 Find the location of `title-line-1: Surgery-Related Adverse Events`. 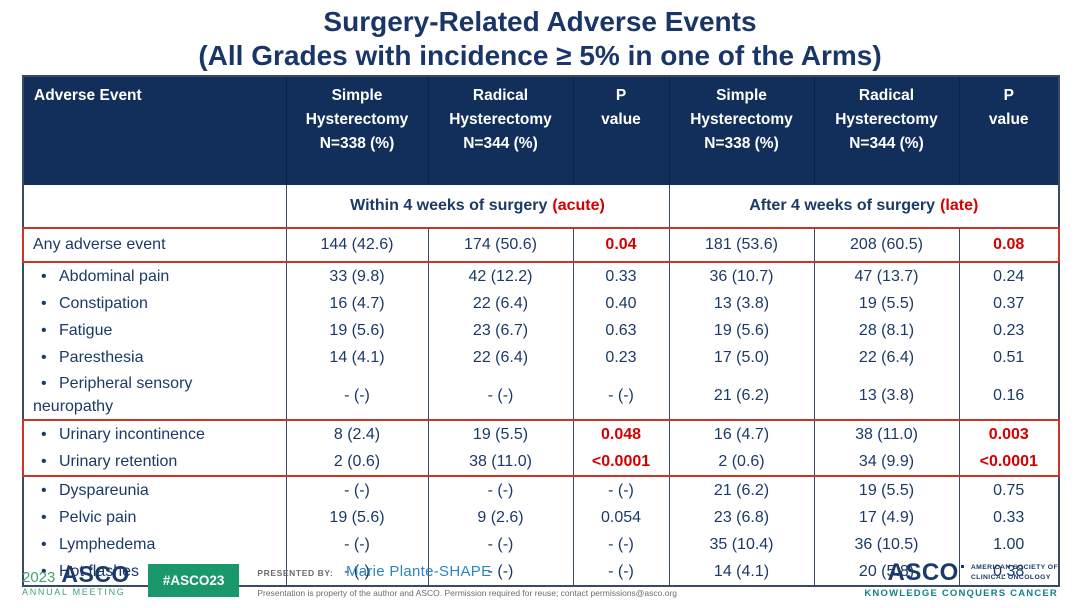

title-line-1: Surgery-Related Adverse Events is located at coordinates (540, 21).